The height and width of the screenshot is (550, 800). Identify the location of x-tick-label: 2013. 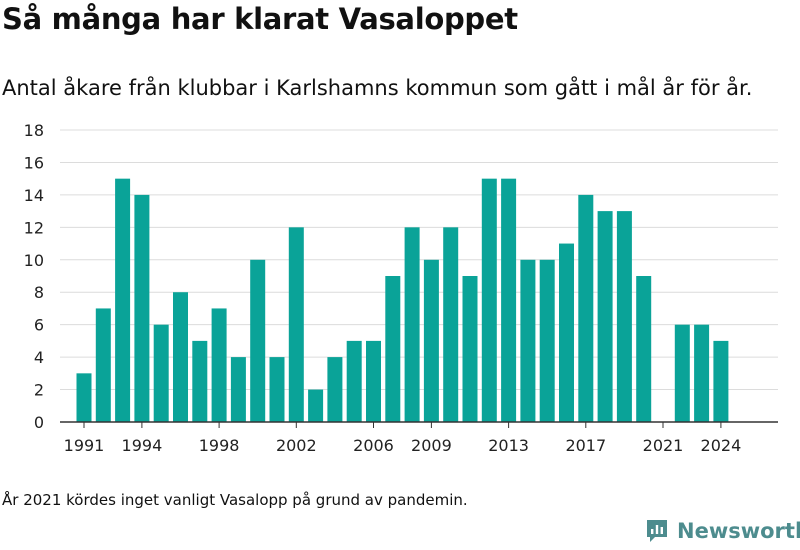
(508, 445).